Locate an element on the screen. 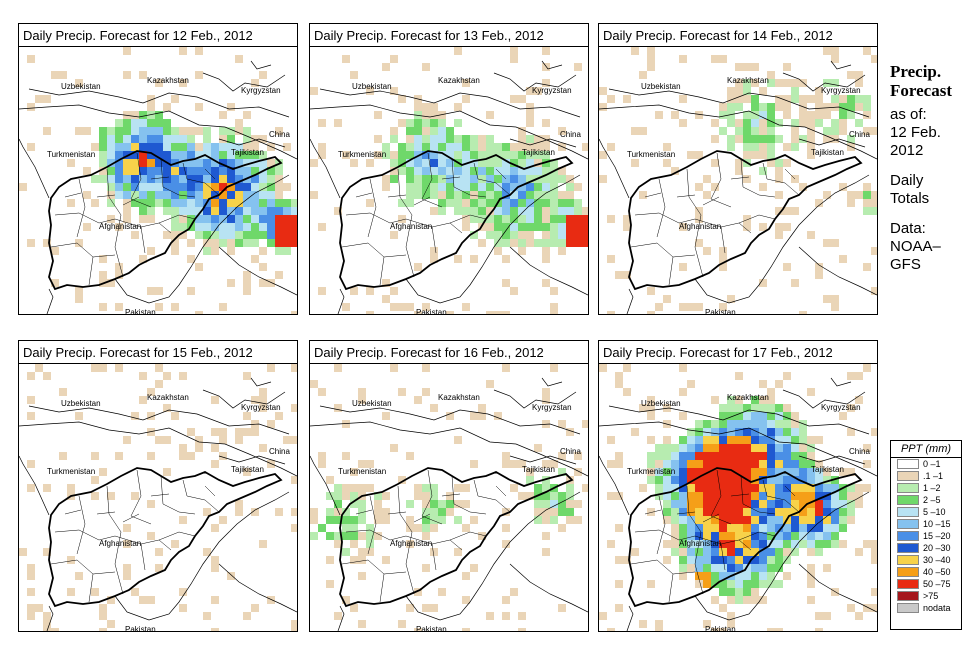 This screenshot has height=646, width=975. asof-date-1: 12 Feb. is located at coordinates (915, 132).